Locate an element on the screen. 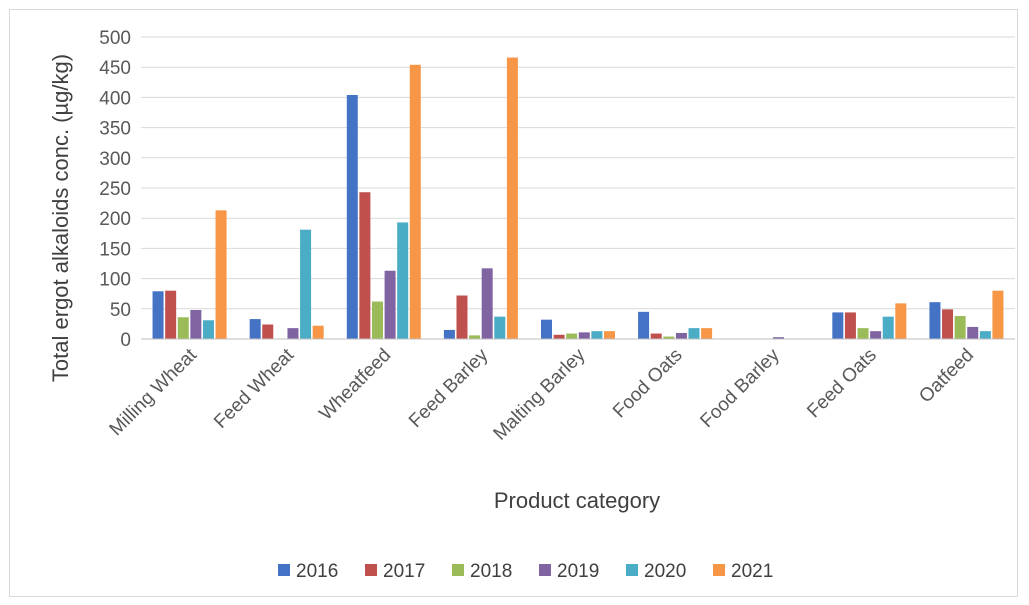 This screenshot has width=1029, height=605. x-tick-label: Oatfeed is located at coordinates (946, 376).